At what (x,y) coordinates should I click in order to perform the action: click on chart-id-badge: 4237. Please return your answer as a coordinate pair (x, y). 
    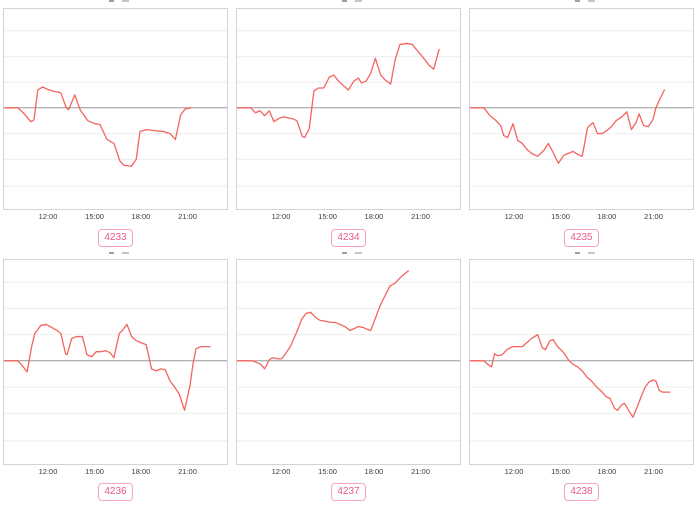
    Looking at the image, I should click on (348, 492).